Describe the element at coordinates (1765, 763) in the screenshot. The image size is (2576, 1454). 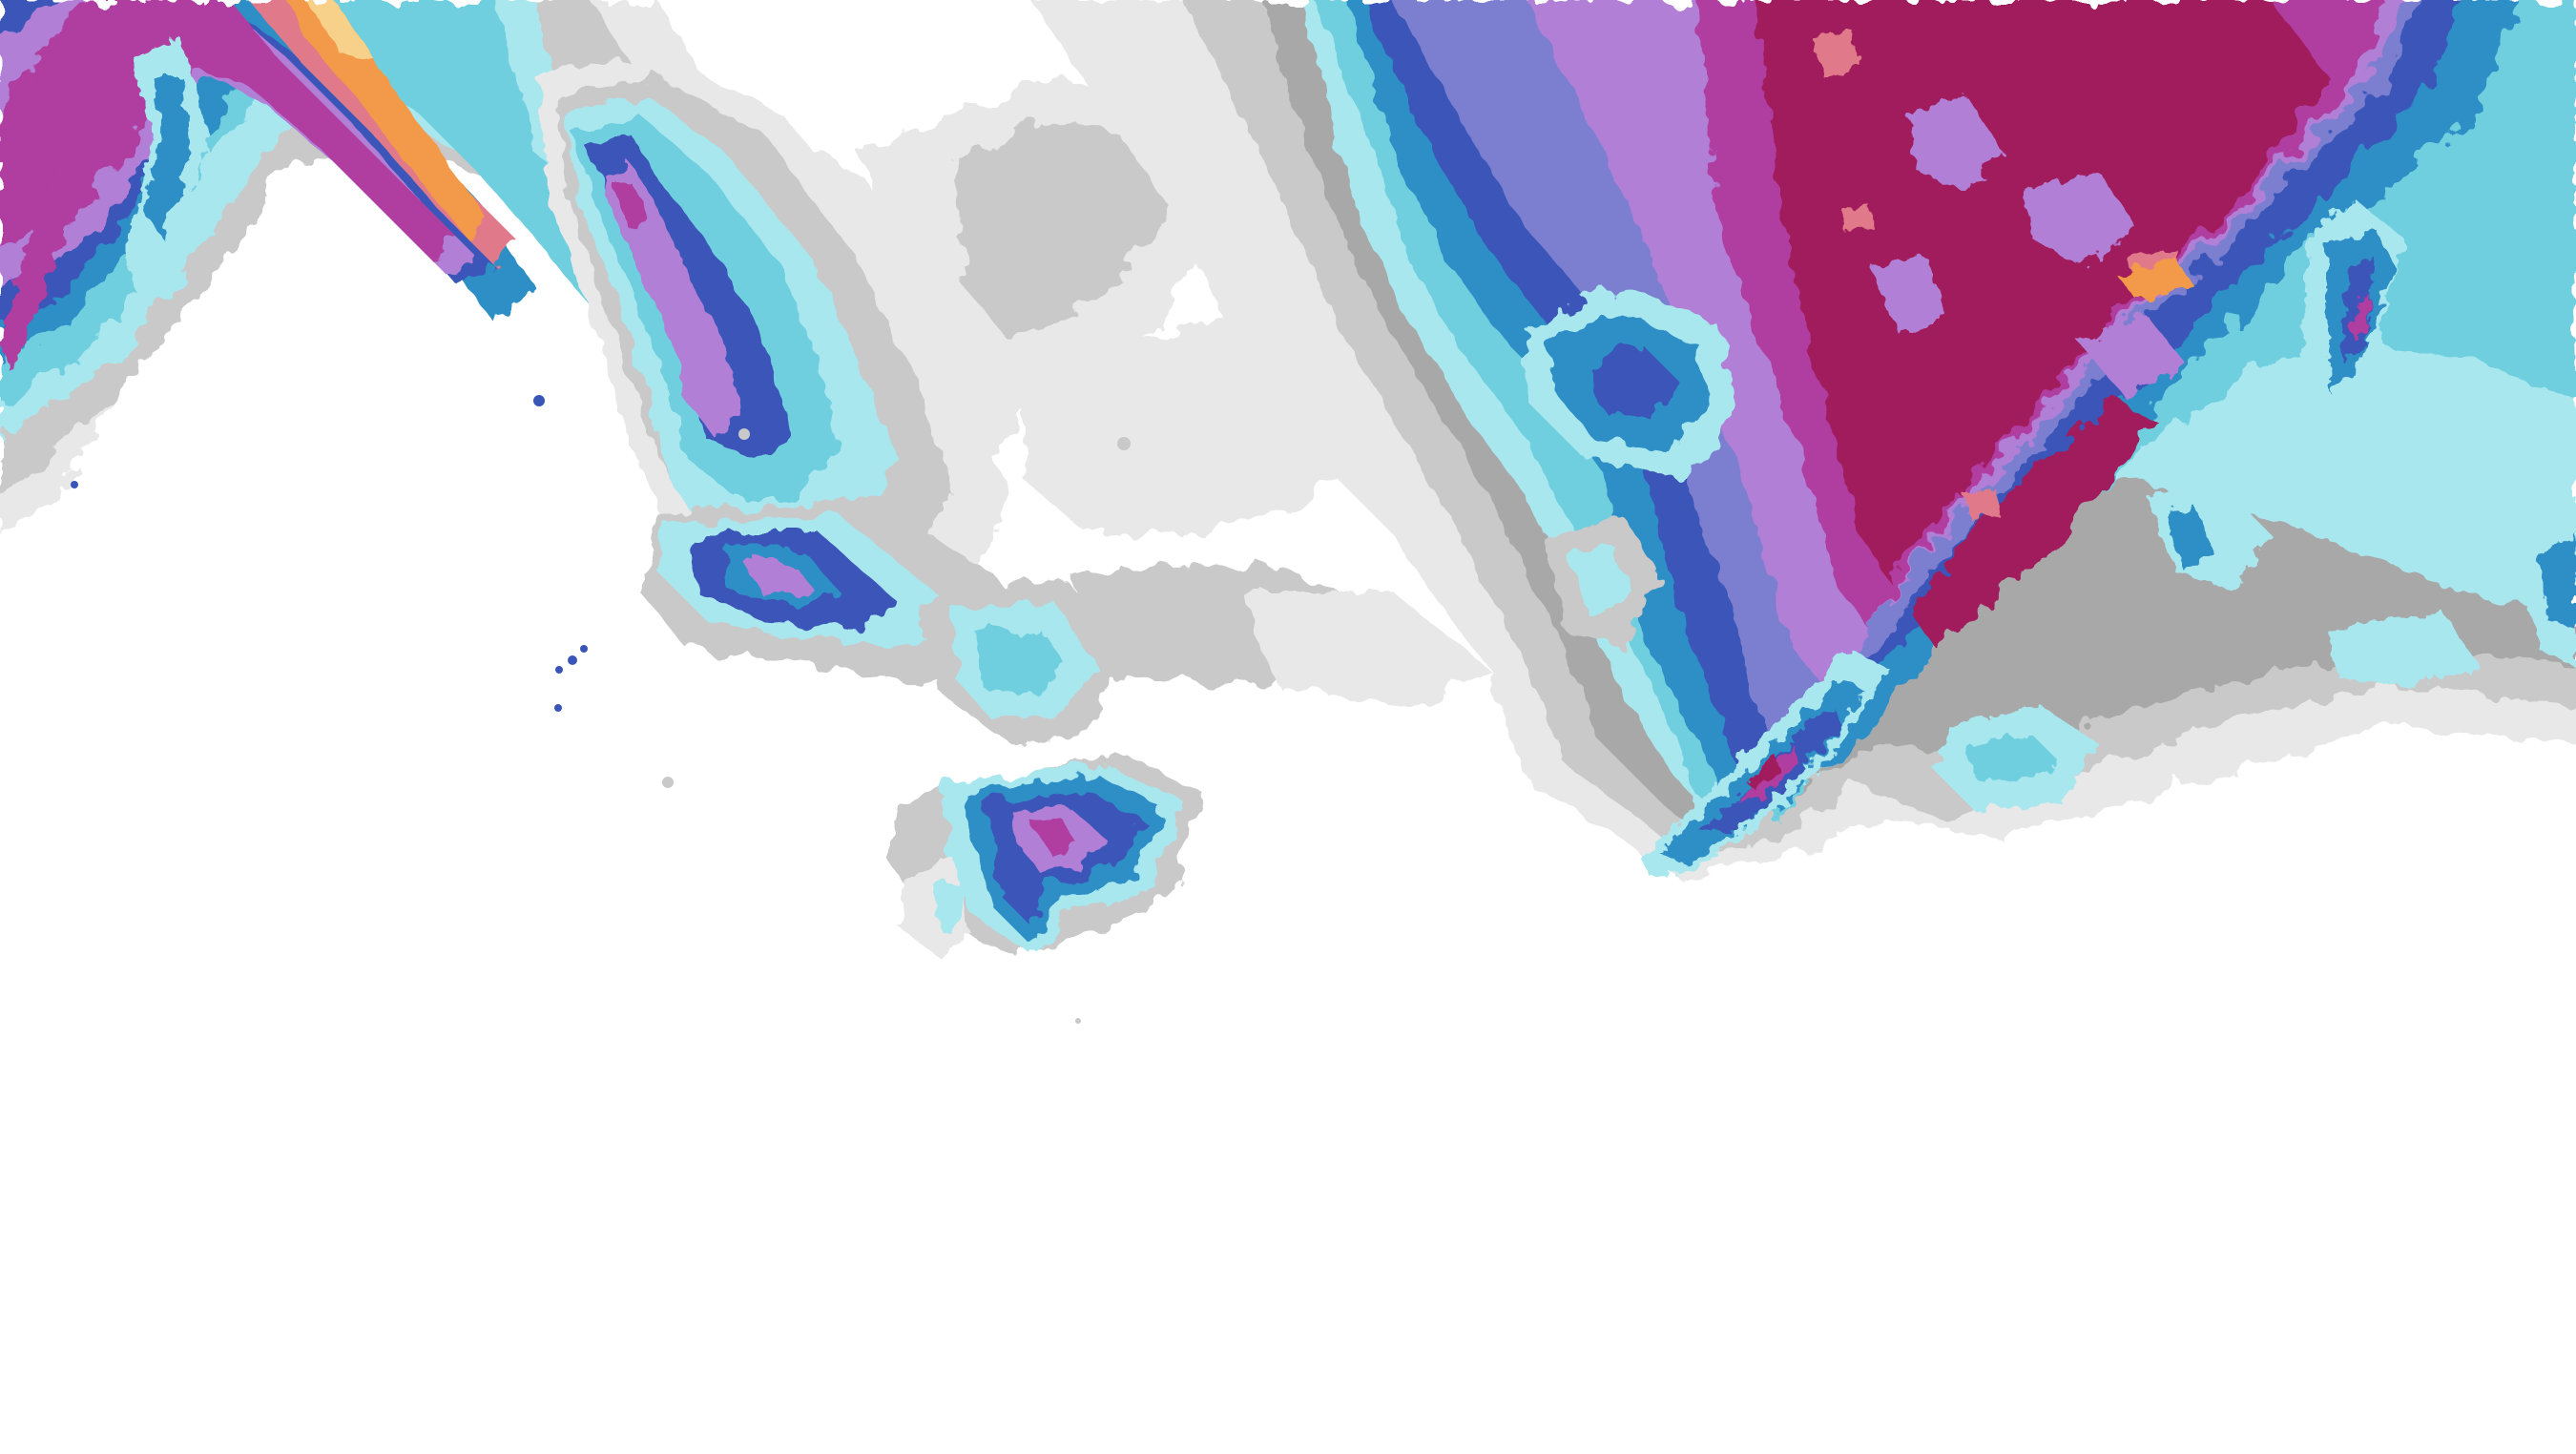
I see `right-tail` at that location.